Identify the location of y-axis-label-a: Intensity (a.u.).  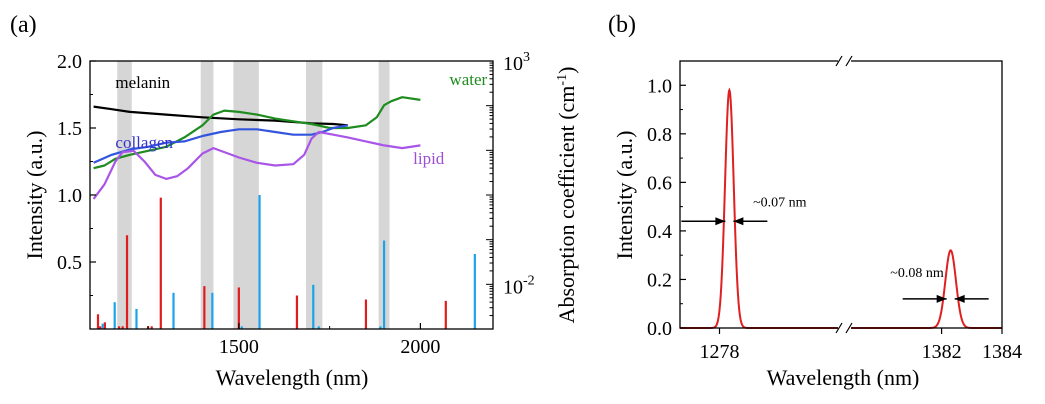
(34, 195).